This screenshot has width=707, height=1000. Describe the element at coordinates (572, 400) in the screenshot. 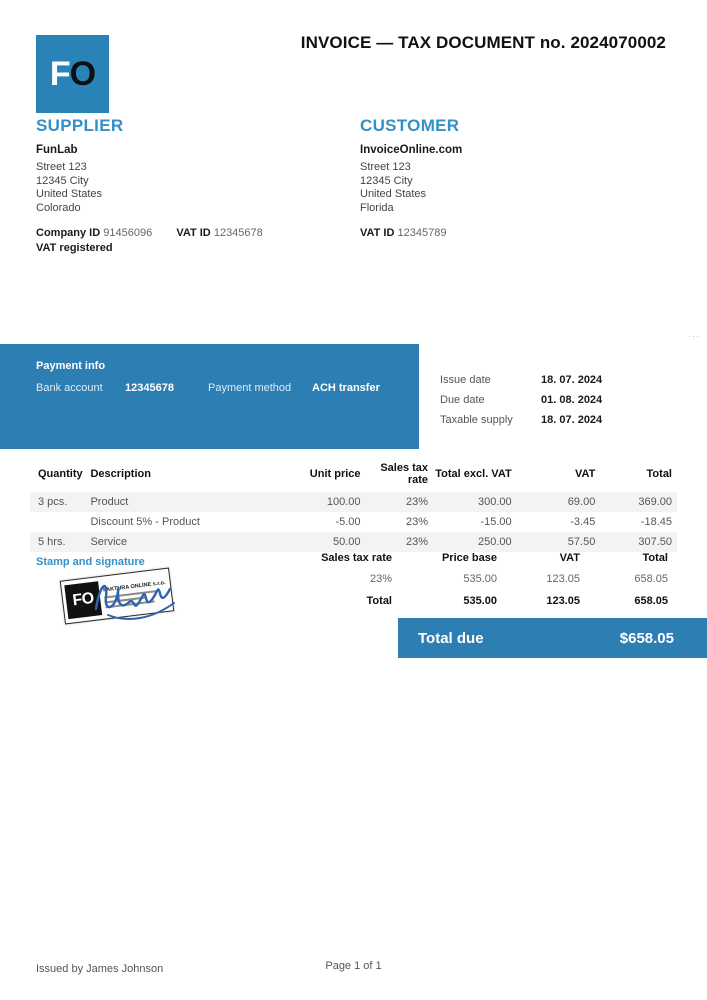

I see `due-date-value: 01. 08. 2024` at that location.